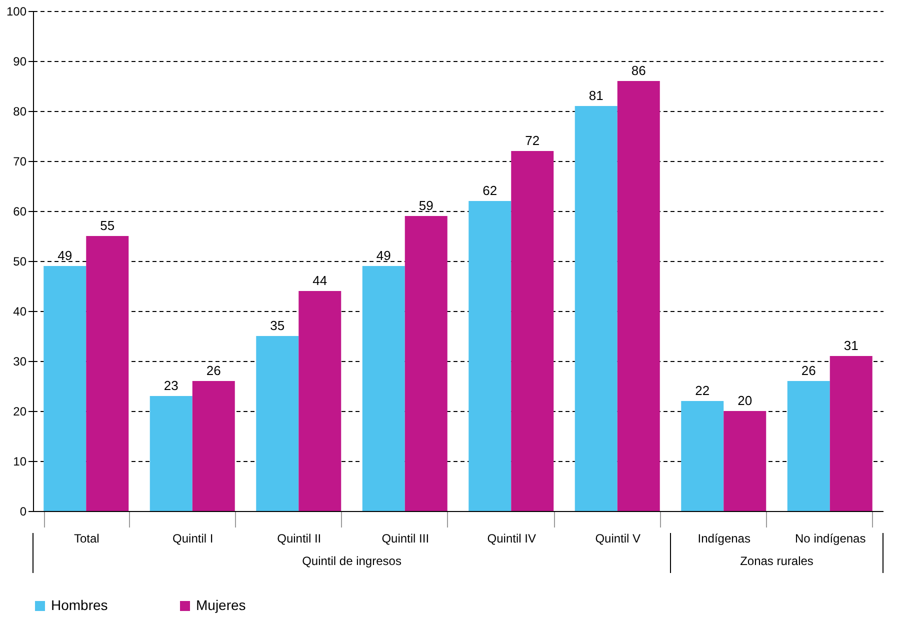 The height and width of the screenshot is (643, 918). Describe the element at coordinates (299, 539) in the screenshot. I see `x-tick-label: Quintil II` at that location.